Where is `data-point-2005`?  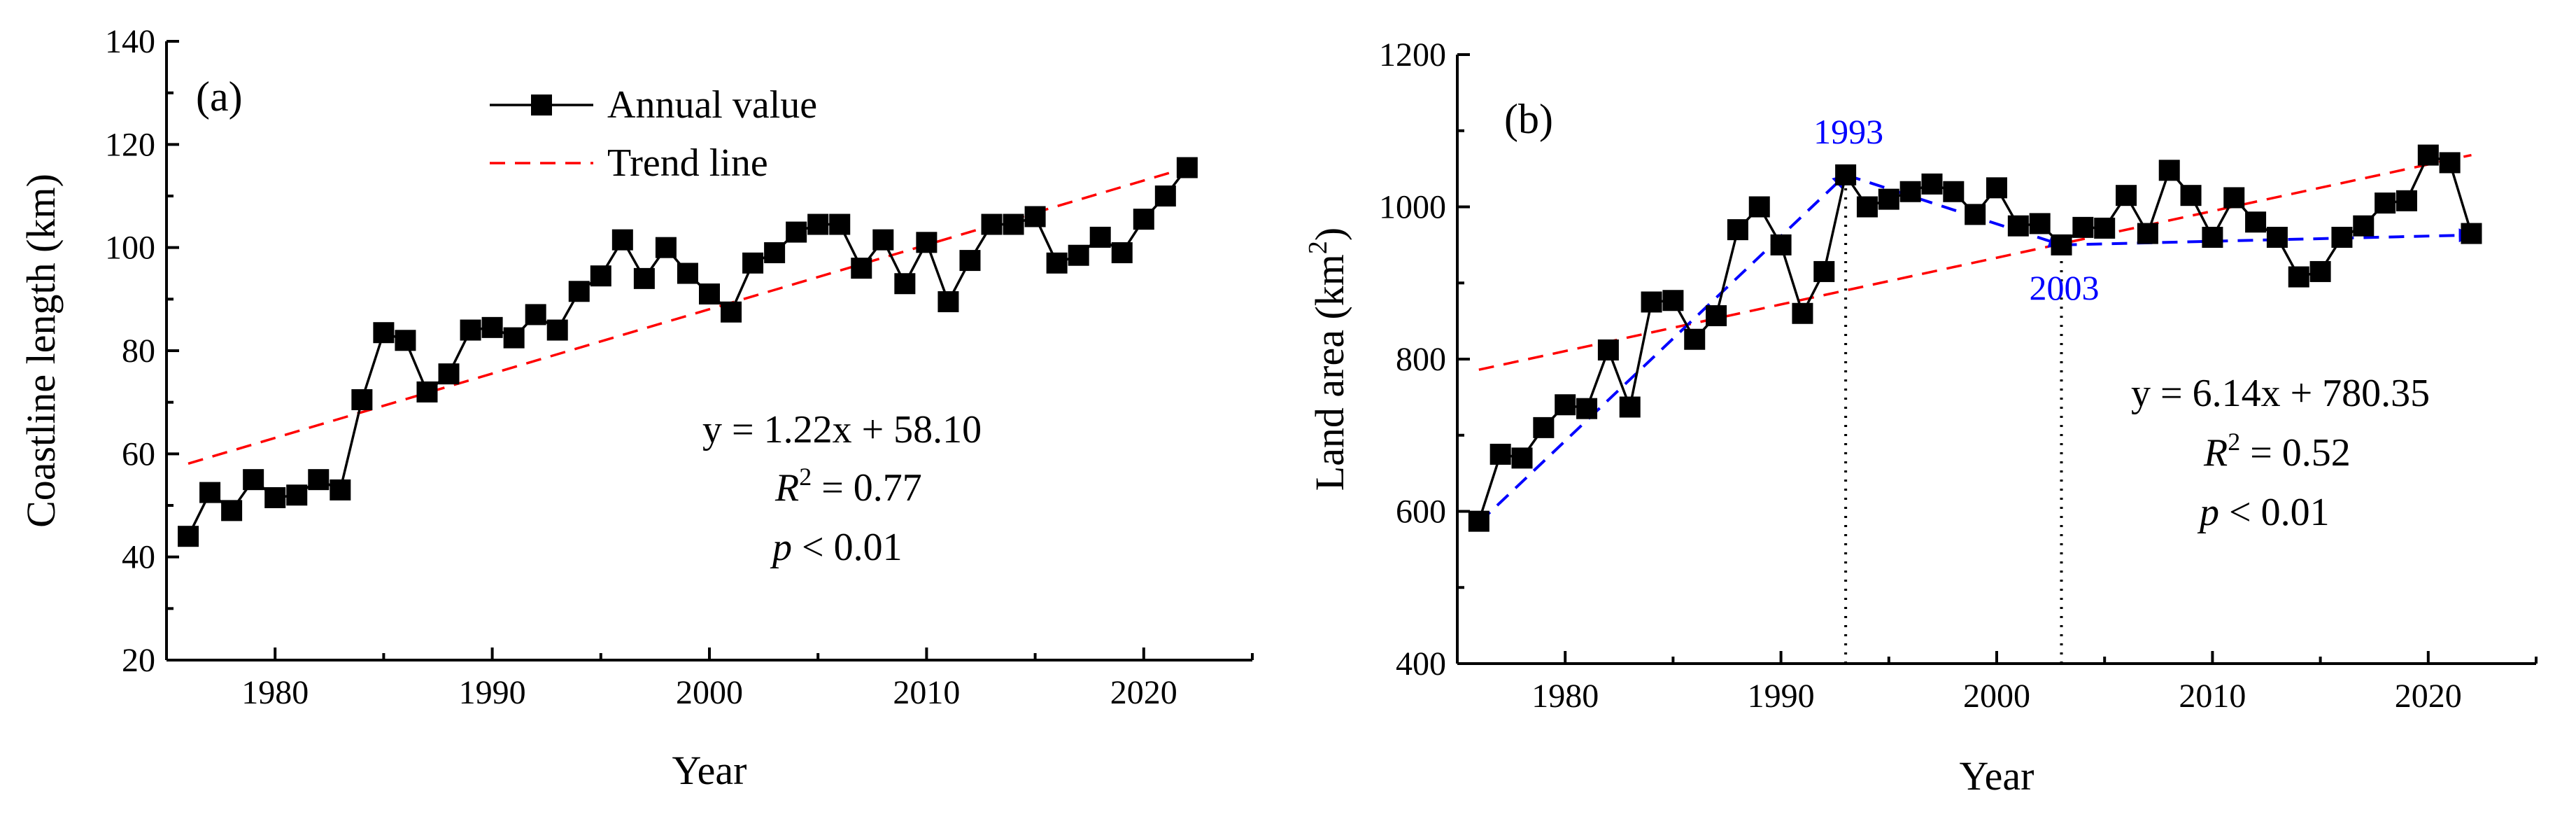 data-point-2005 is located at coordinates (2105, 228).